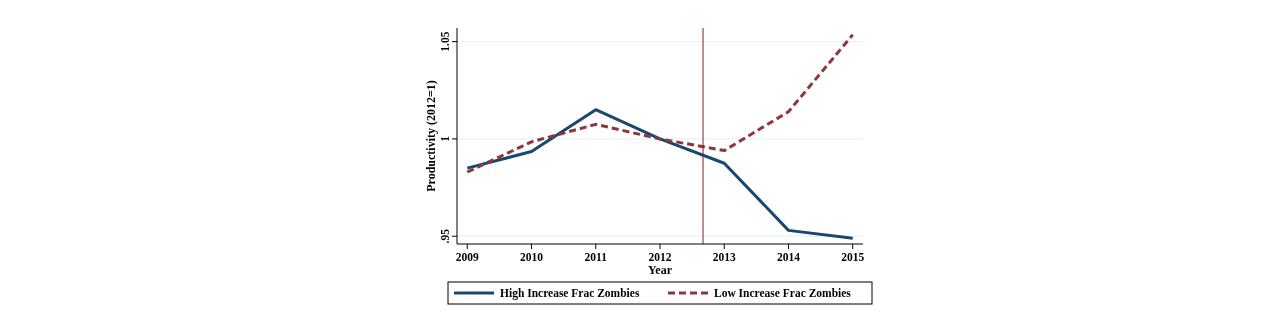  I want to click on y-tick-label: 1, so click(445, 138).